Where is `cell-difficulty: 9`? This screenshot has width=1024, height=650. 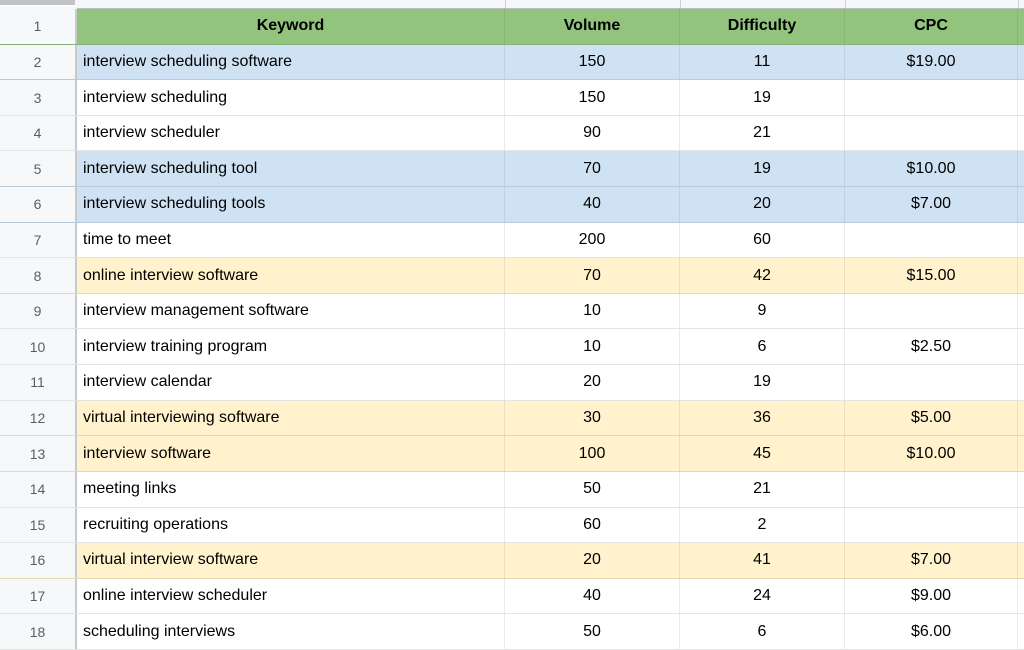 cell-difficulty: 9 is located at coordinates (762, 311).